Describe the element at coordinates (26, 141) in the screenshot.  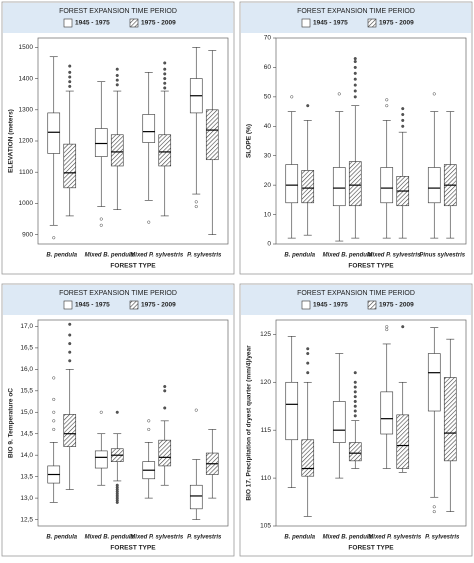
I see `y-tick-label: 1200` at that location.